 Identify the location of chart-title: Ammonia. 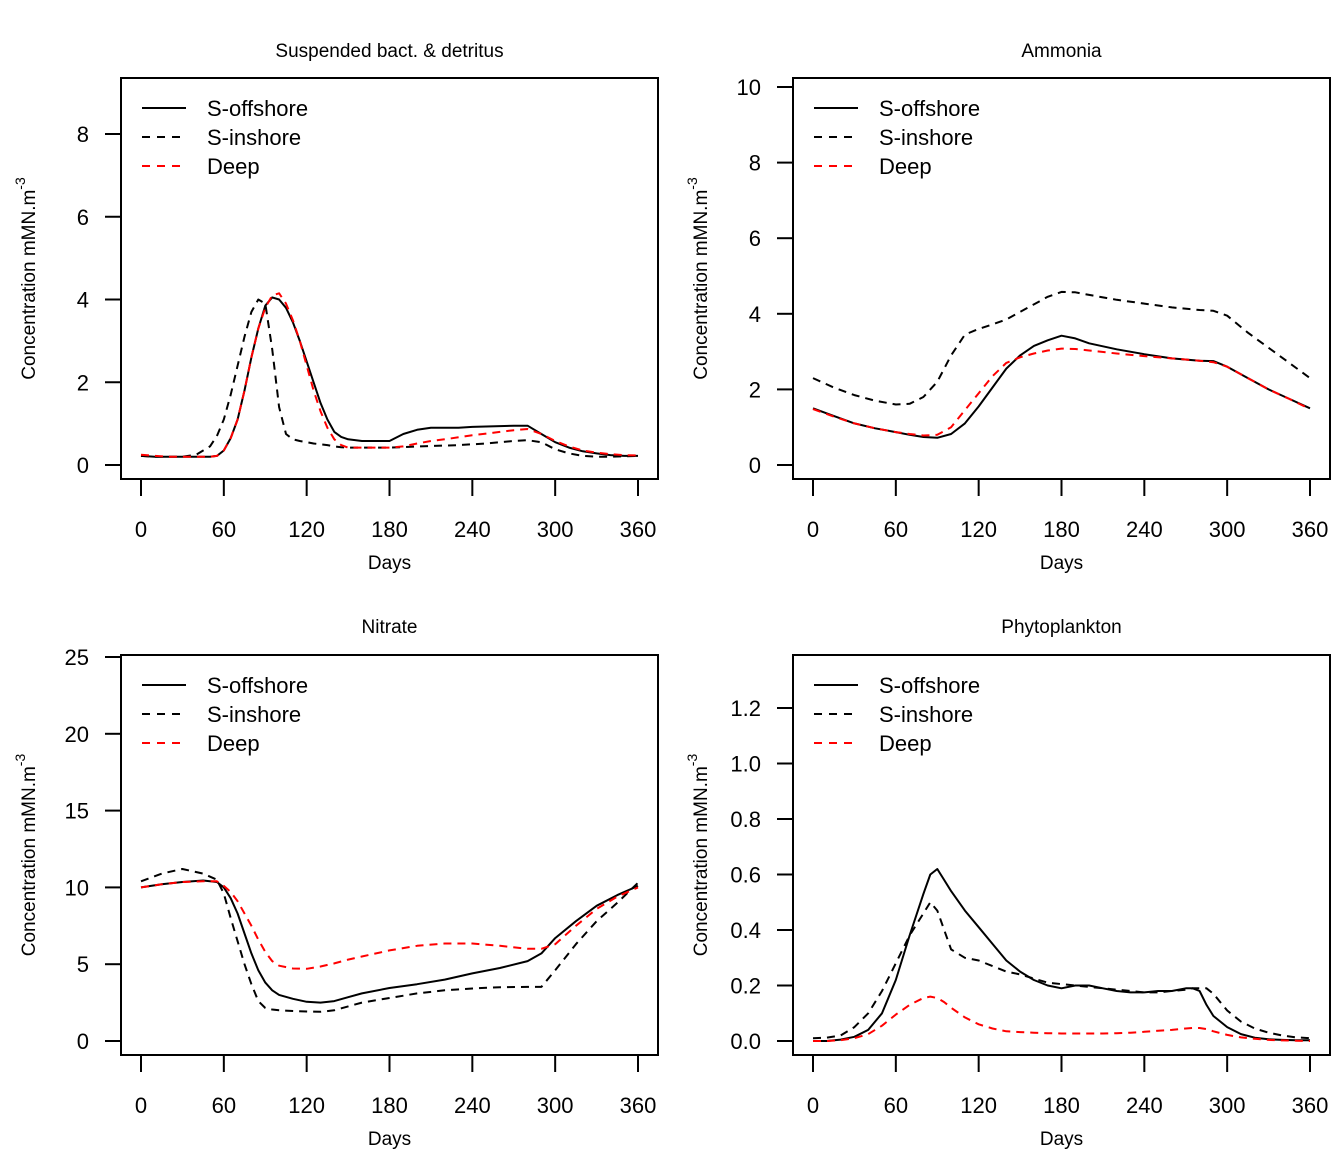
(1061, 51).